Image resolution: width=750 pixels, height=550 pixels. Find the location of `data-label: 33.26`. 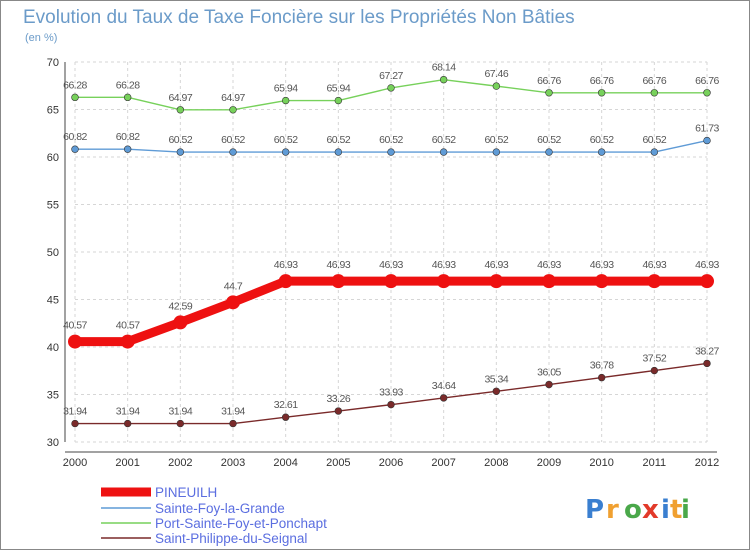

data-label: 33.26 is located at coordinates (338, 399).